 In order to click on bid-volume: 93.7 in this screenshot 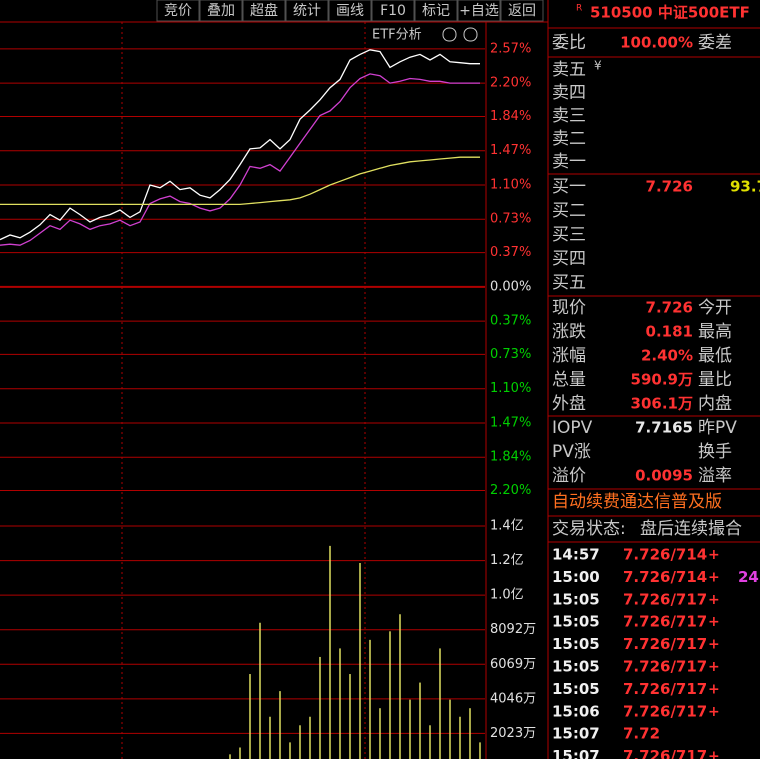, I will do `click(745, 187)`.